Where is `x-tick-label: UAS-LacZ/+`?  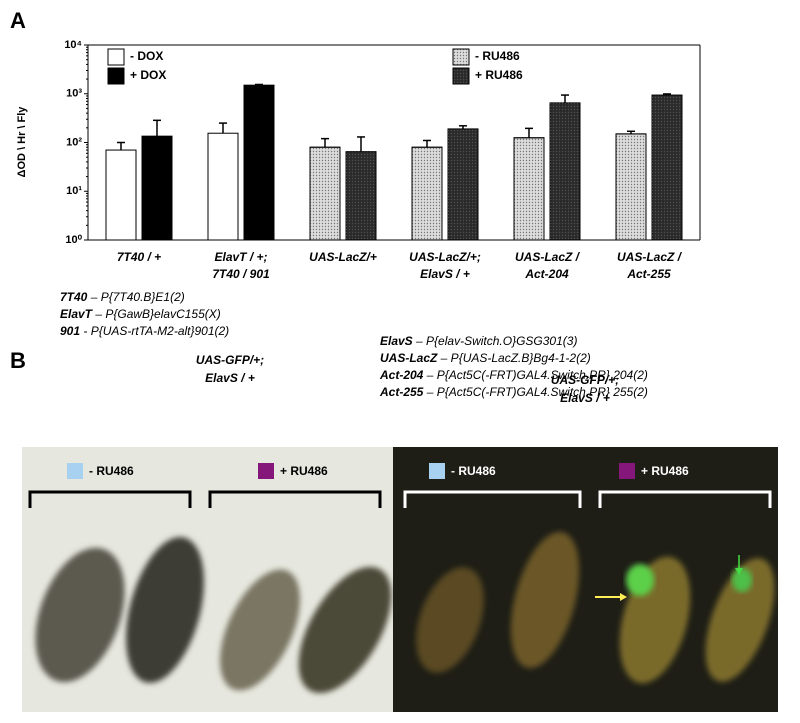 x-tick-label: UAS-LacZ/+ is located at coordinates (343, 257).